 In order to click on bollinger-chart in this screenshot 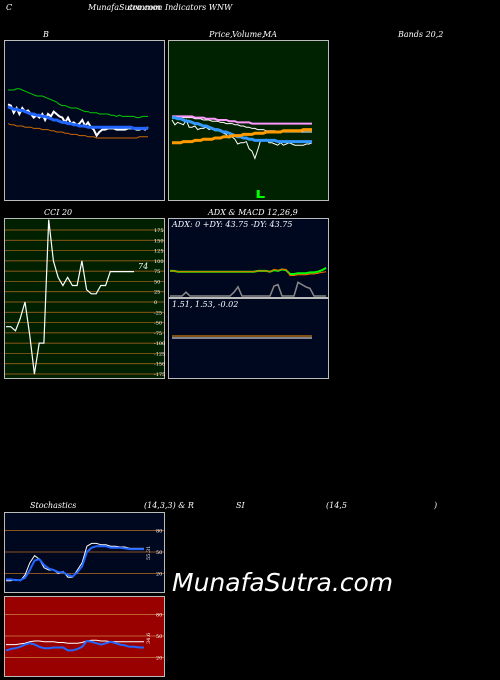, I will do `click(84, 120)`.